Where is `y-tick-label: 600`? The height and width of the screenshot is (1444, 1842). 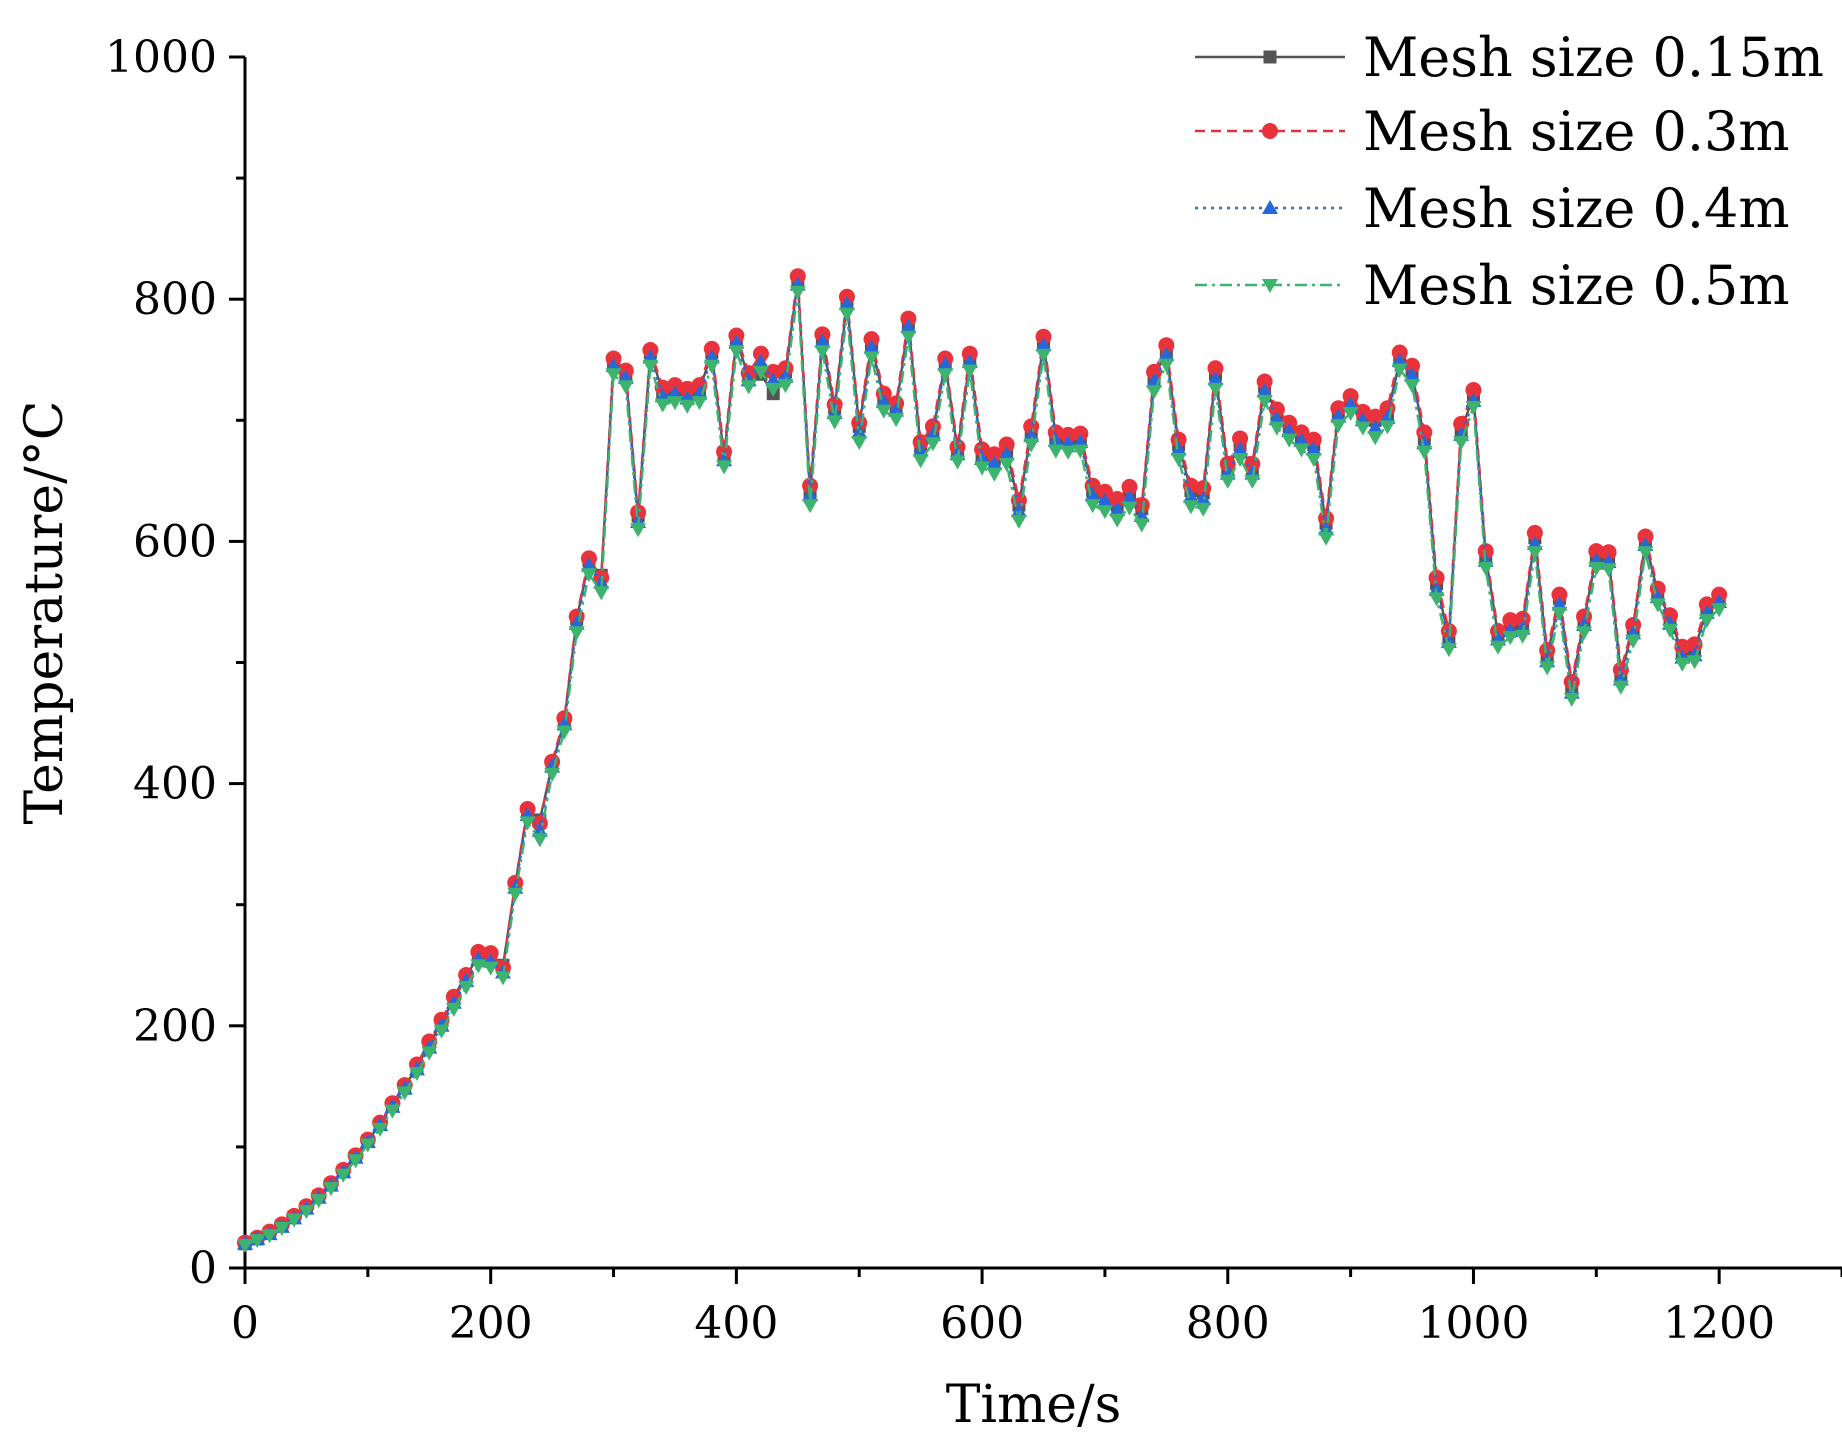
y-tick-label: 600 is located at coordinates (175, 541).